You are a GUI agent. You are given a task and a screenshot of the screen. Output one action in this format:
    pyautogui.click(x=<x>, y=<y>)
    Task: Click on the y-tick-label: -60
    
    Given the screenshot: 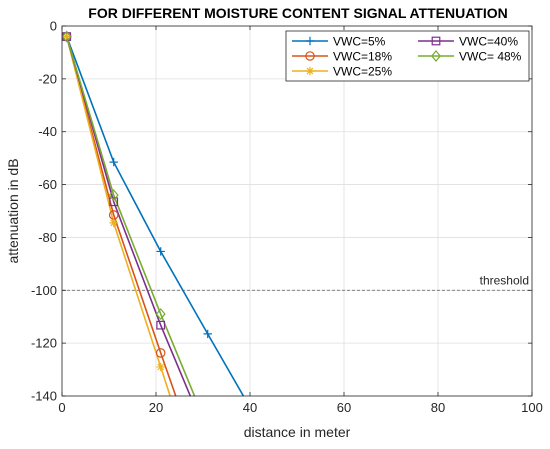 What is the action you would take?
    pyautogui.click(x=47, y=184)
    